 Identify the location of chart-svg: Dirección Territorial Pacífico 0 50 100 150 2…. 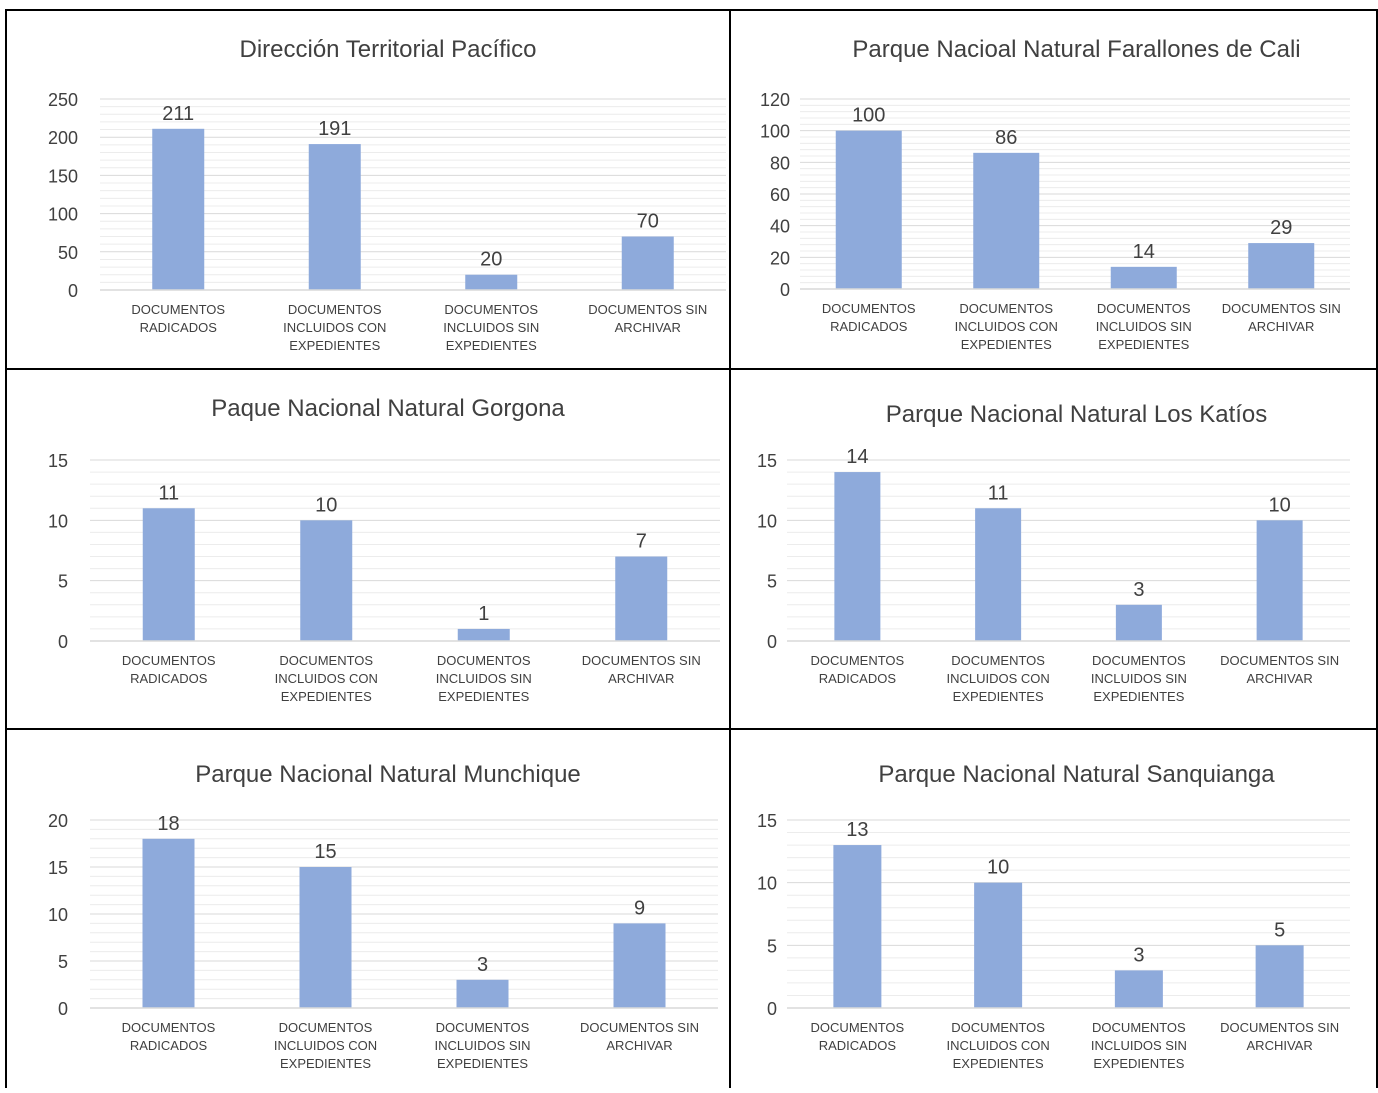
(387, 194).